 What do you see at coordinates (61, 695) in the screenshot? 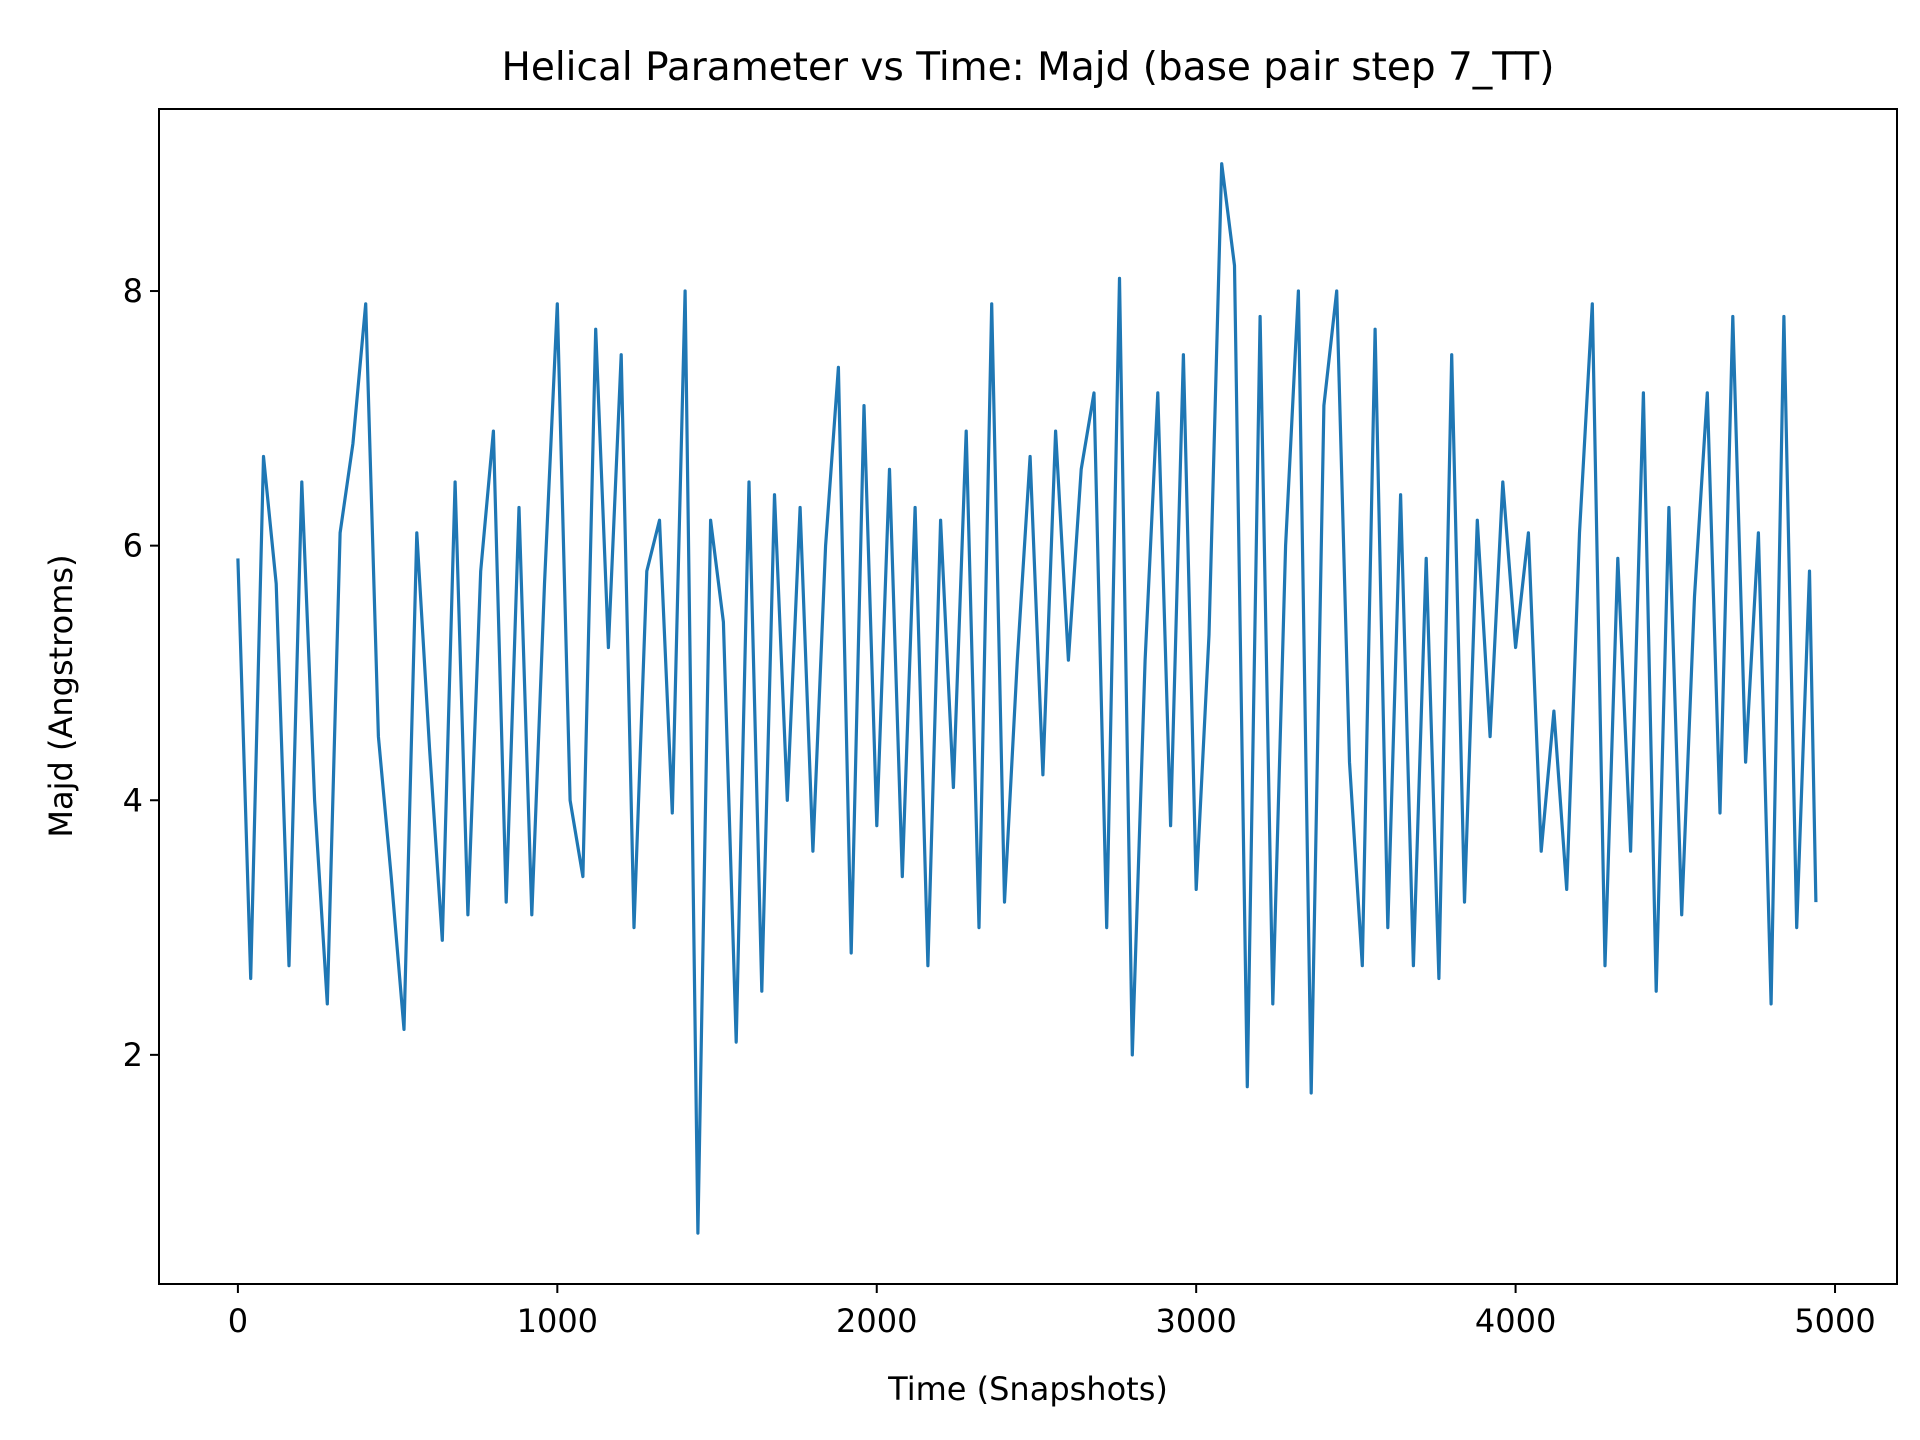
I see `y-axis-label: Majd (Angstroms)` at bounding box center [61, 695].